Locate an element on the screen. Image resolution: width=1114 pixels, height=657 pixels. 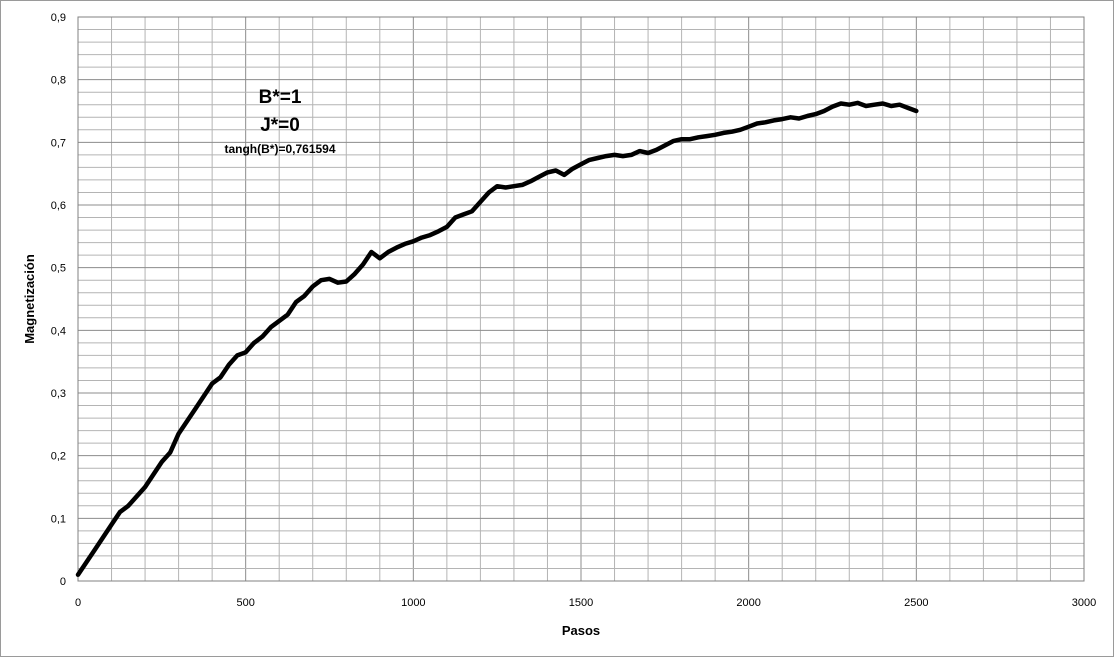
y-tick-label: 0,4 is located at coordinates (58, 331).